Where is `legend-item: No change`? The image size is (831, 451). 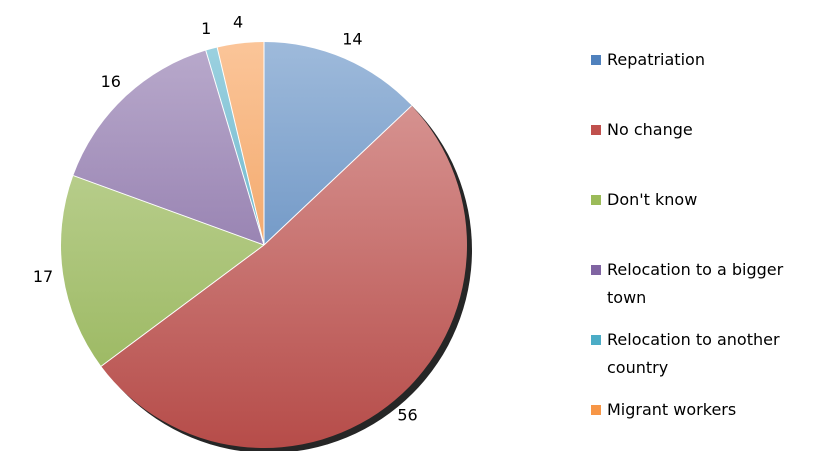
legend-item: No change is located at coordinates (708, 130).